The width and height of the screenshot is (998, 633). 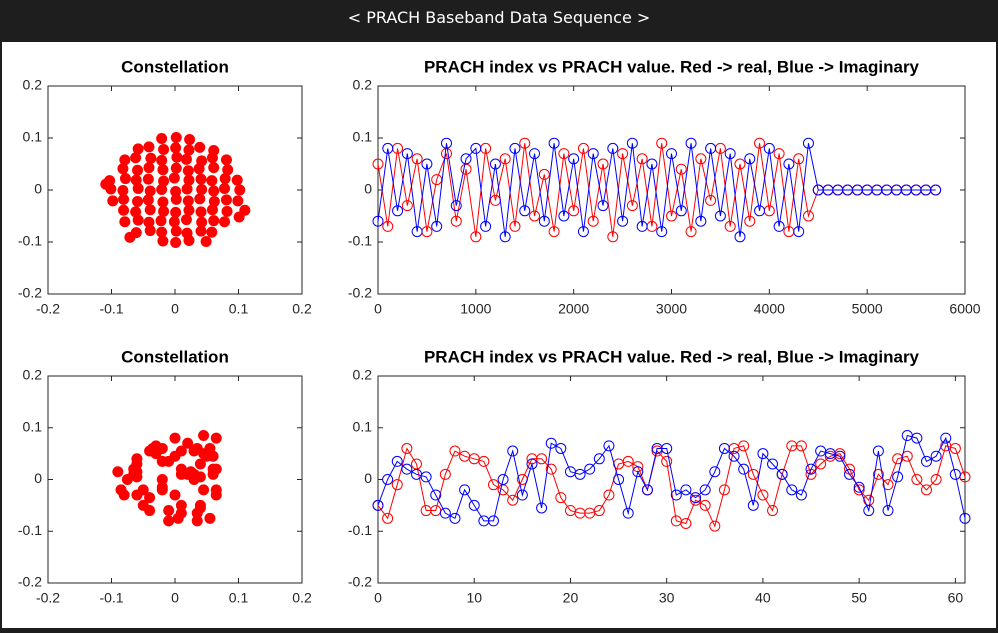 I want to click on x-tick-label: 1000, so click(x=475, y=309).